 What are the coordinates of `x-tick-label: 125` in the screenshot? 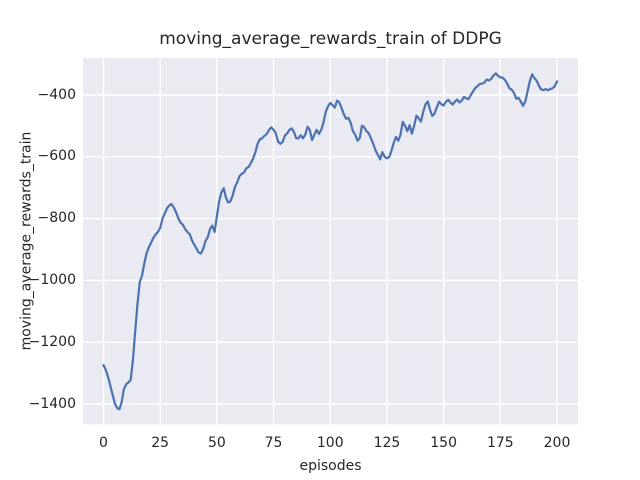 It's located at (387, 443).